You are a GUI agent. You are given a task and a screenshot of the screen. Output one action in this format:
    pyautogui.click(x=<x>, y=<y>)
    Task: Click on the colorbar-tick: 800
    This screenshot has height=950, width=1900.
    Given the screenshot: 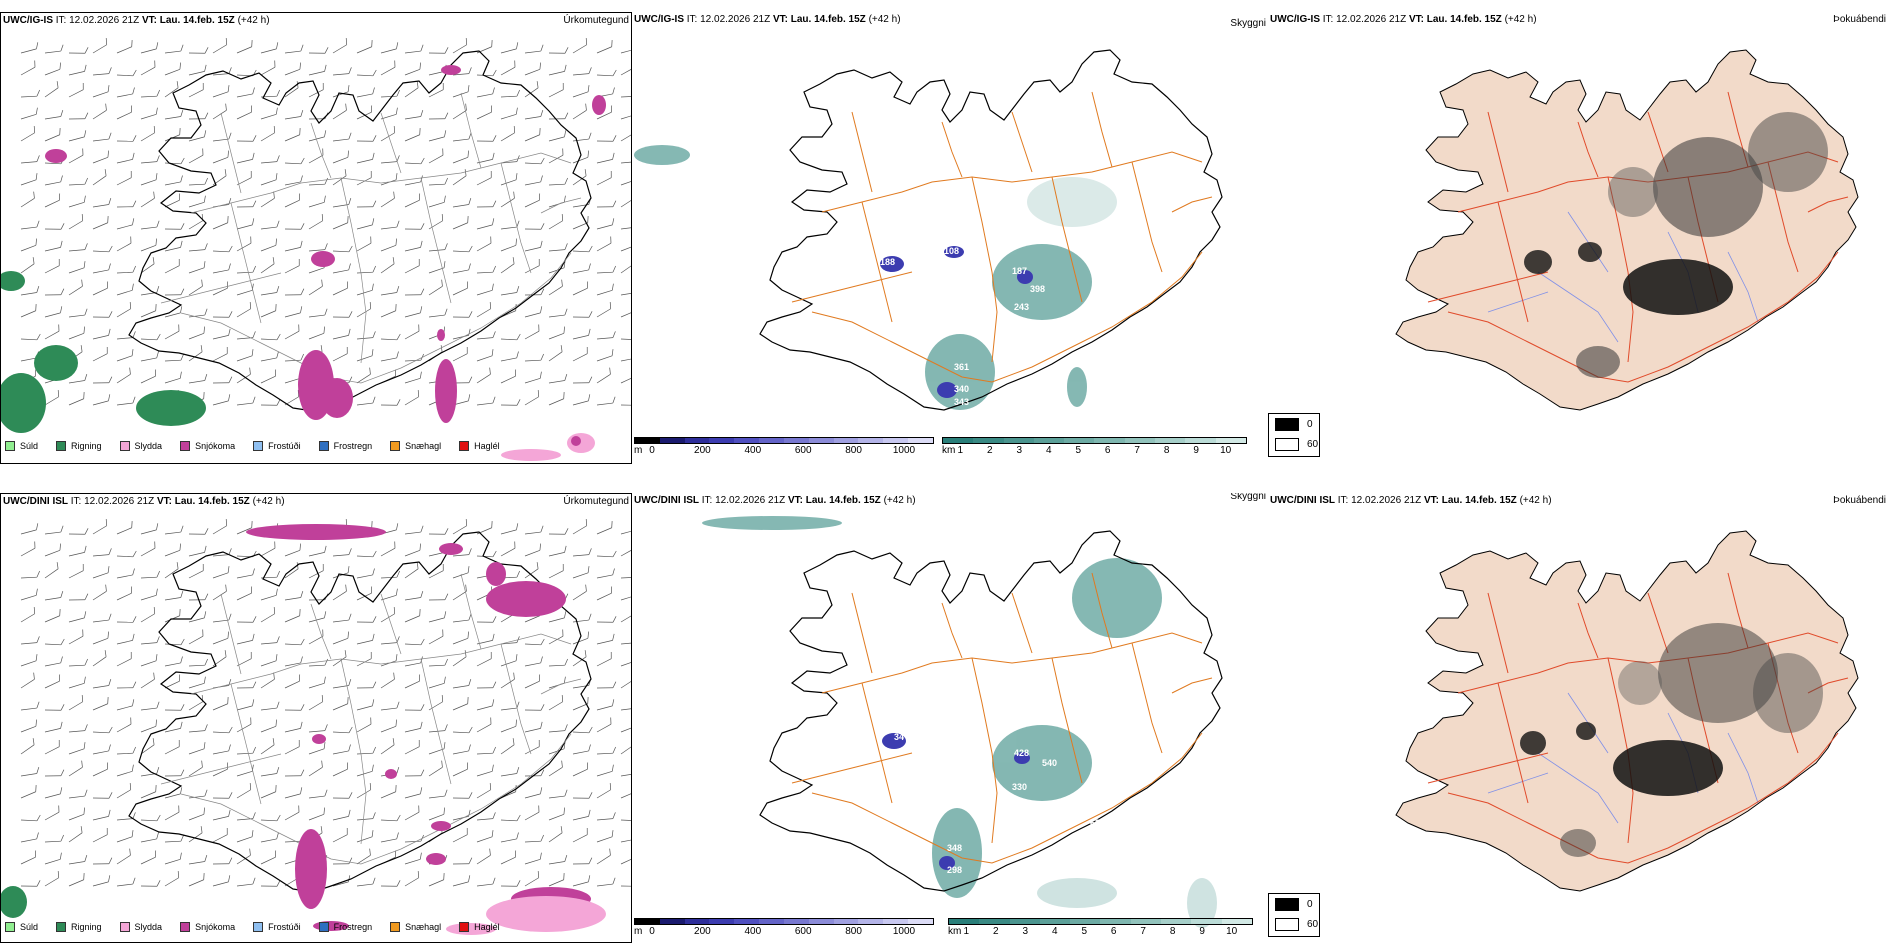 What is the action you would take?
    pyautogui.click(x=853, y=450)
    